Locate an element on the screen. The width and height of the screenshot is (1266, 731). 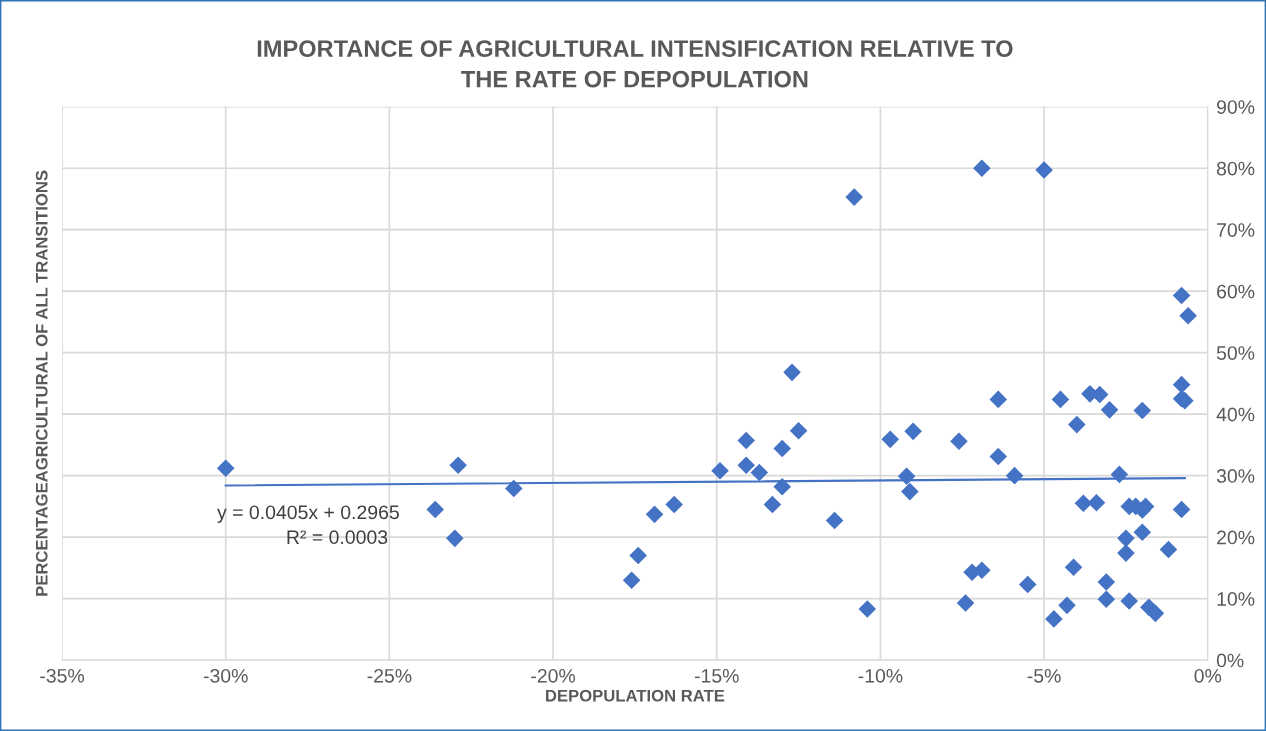
y-tick-label: 20% is located at coordinates (1236, 537).